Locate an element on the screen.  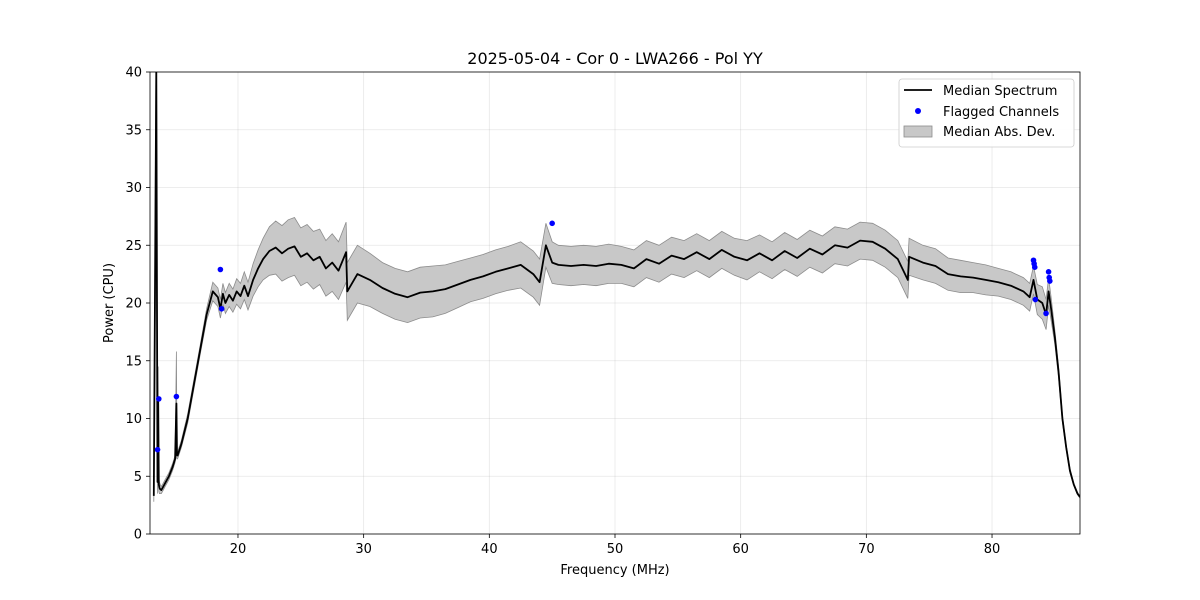
x-tick-label: 50 is located at coordinates (615, 549).